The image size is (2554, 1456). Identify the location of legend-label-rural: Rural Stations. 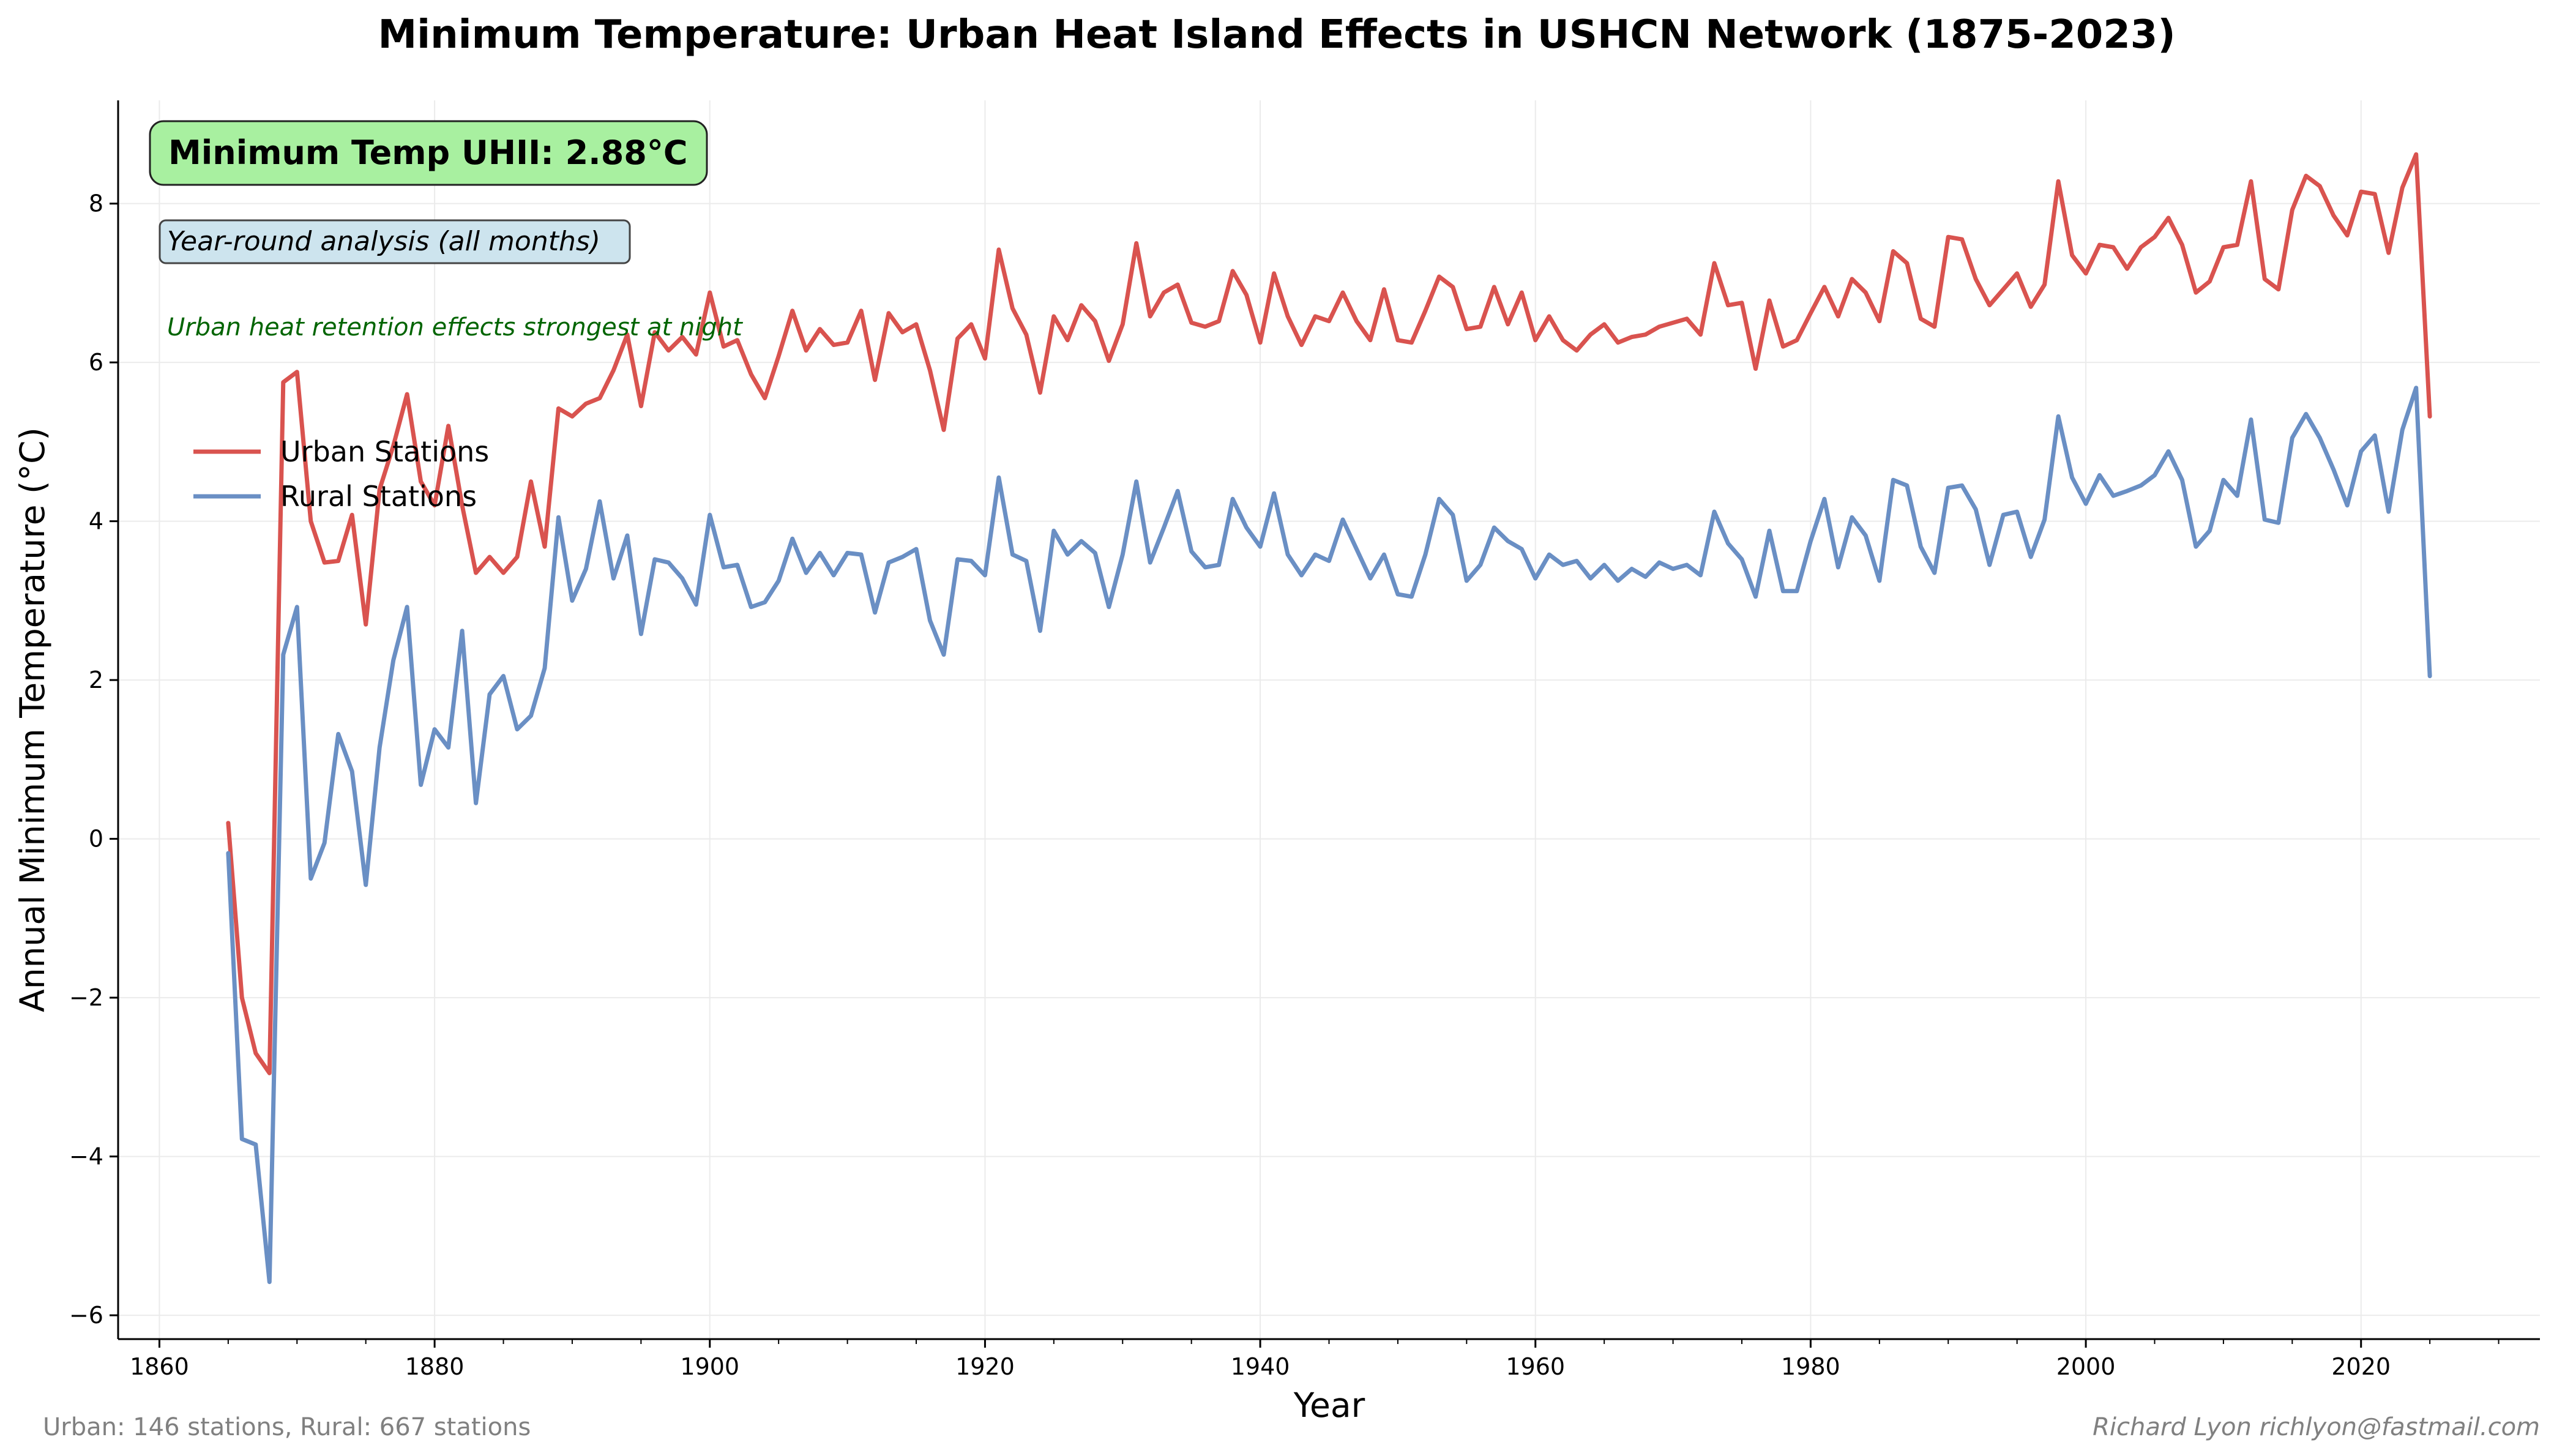
(378, 496).